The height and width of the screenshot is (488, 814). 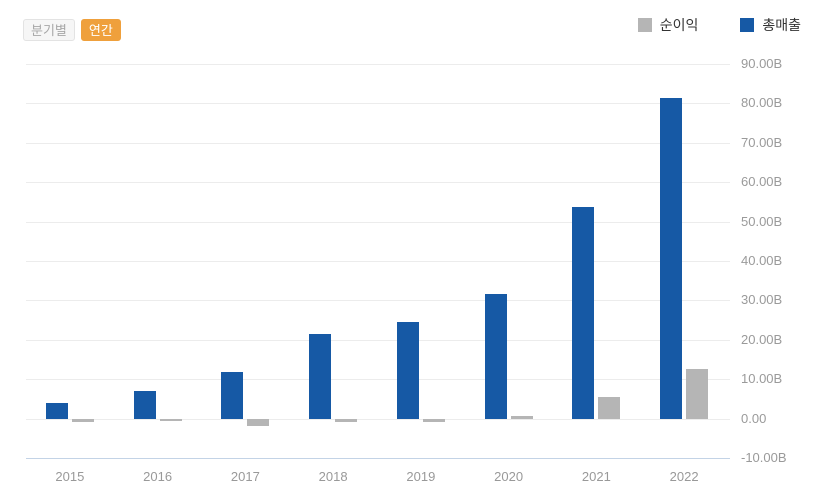 I want to click on net-income-bar-2018, so click(x=346, y=420).